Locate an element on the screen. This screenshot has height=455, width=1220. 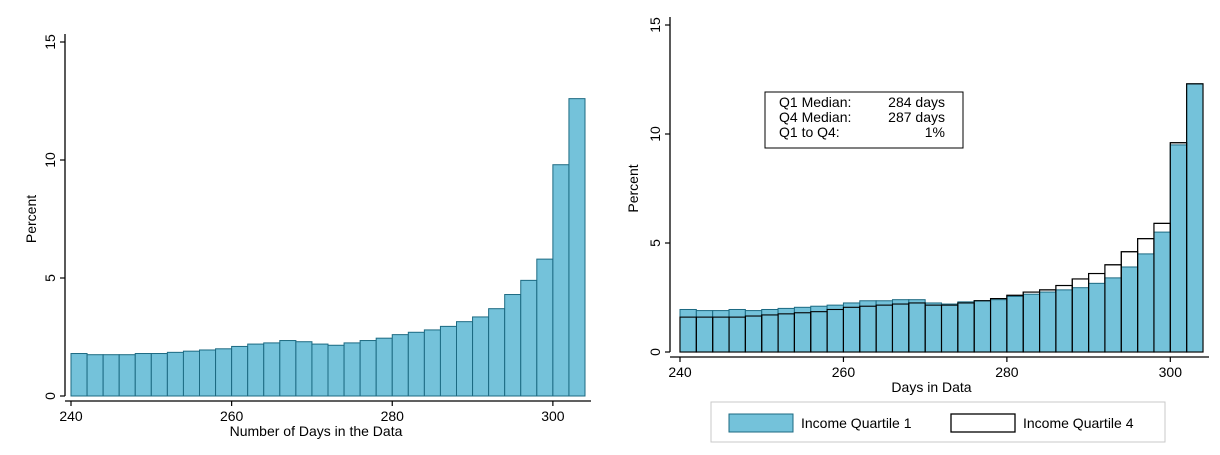
annotation-label: Q1 to Q4: is located at coordinates (809, 132).